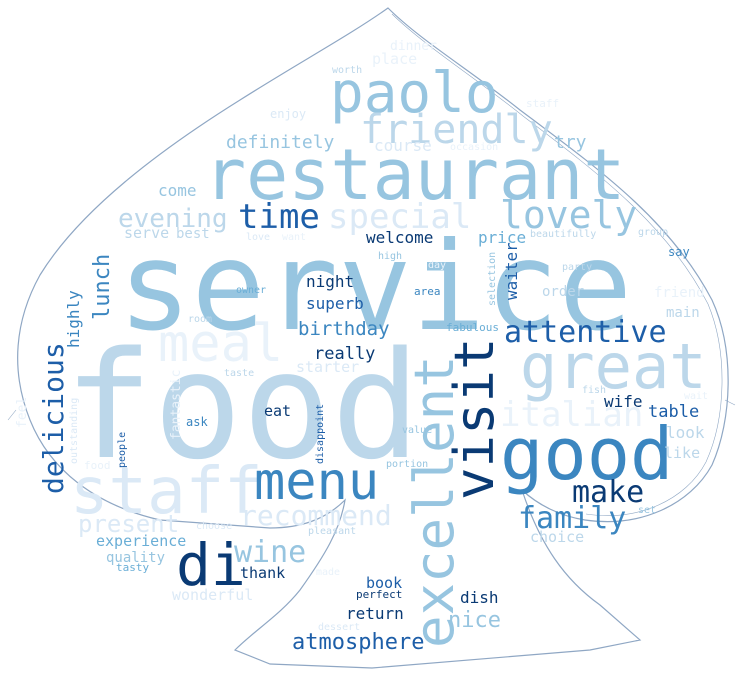 The height and width of the screenshot is (689, 745). What do you see at coordinates (390, 256) in the screenshot?
I see `word-high: high` at bounding box center [390, 256].